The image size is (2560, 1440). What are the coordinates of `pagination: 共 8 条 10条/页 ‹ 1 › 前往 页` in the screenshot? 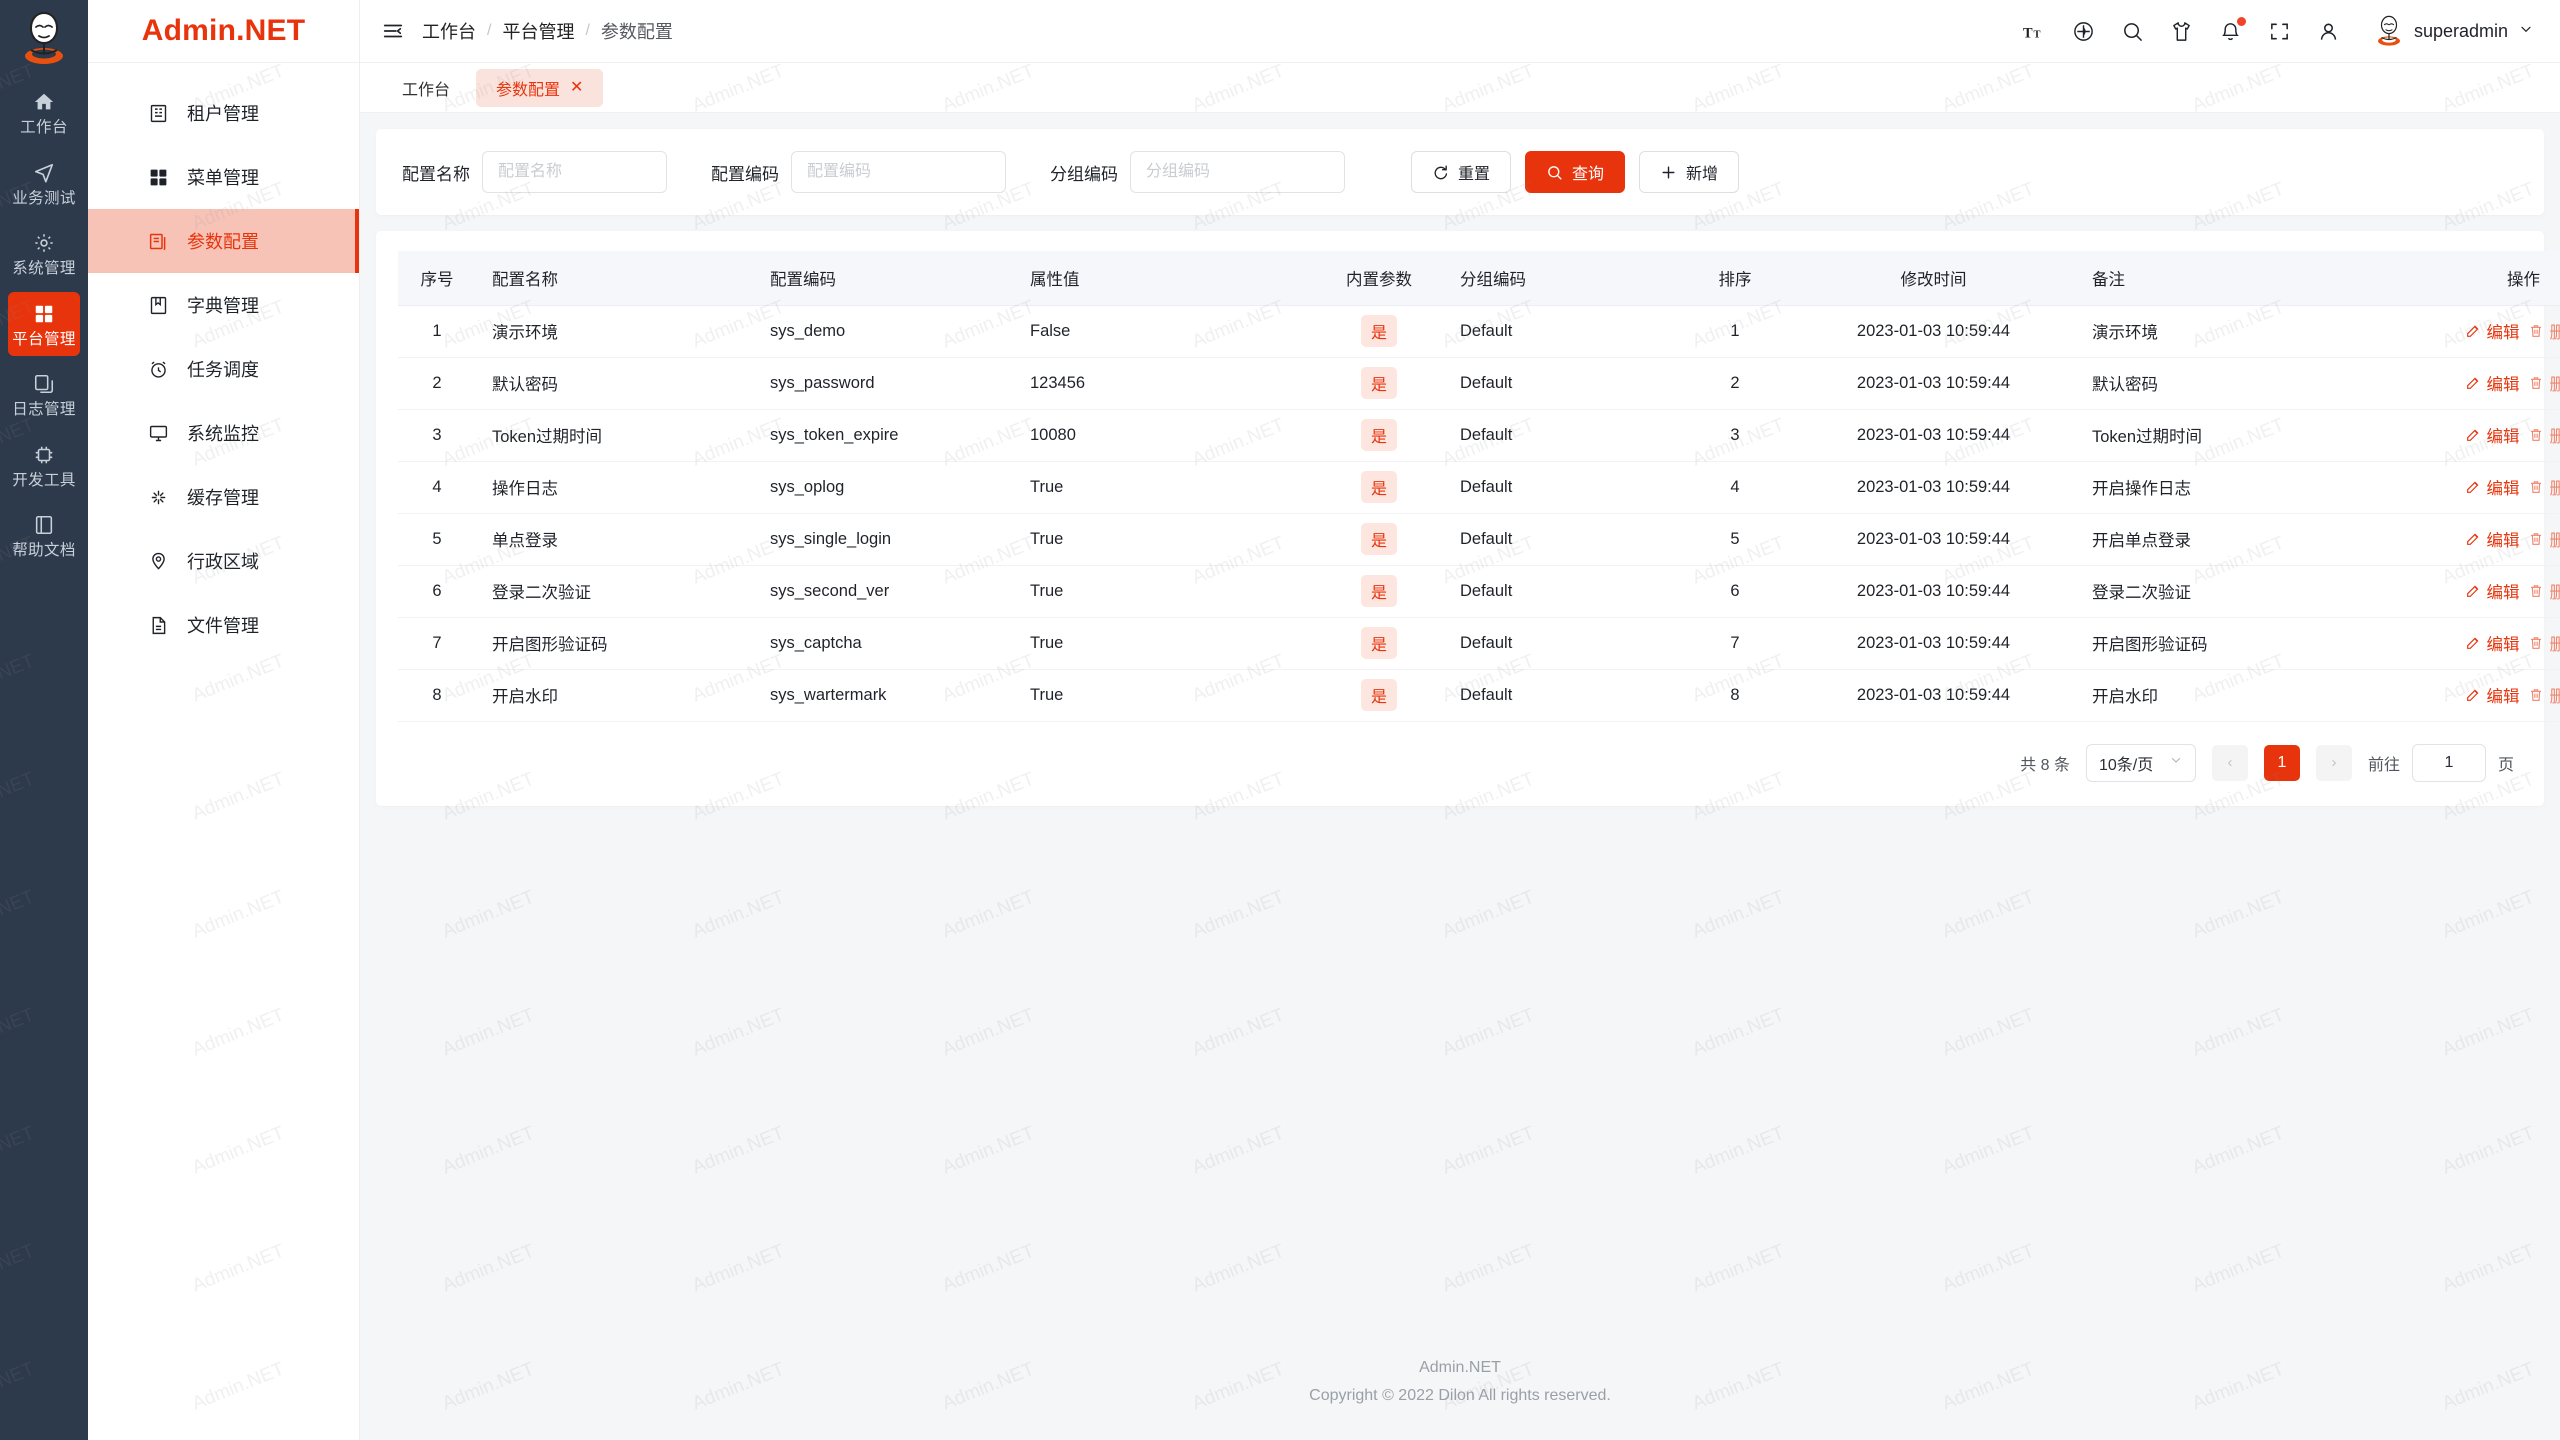 It's located at (1460, 764).